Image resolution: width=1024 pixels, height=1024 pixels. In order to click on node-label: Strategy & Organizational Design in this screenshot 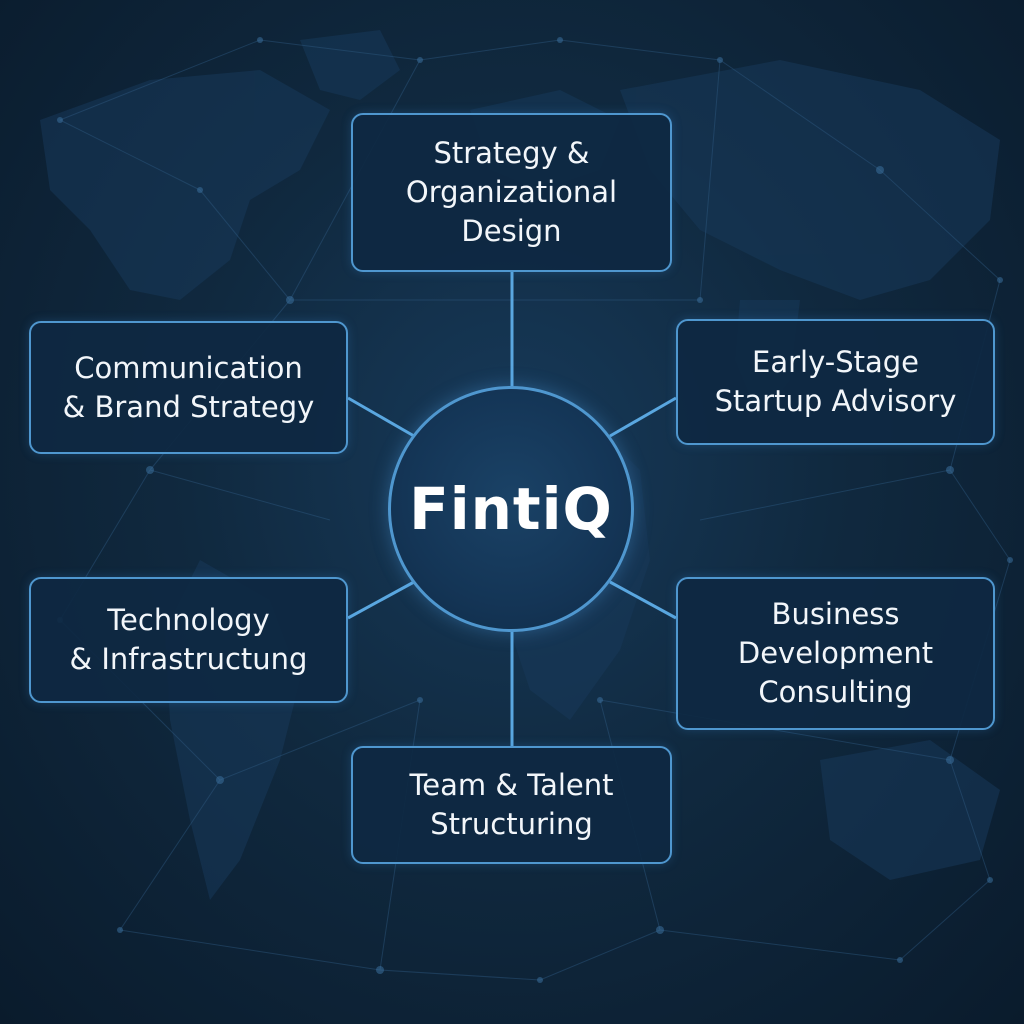, I will do `click(511, 192)`.